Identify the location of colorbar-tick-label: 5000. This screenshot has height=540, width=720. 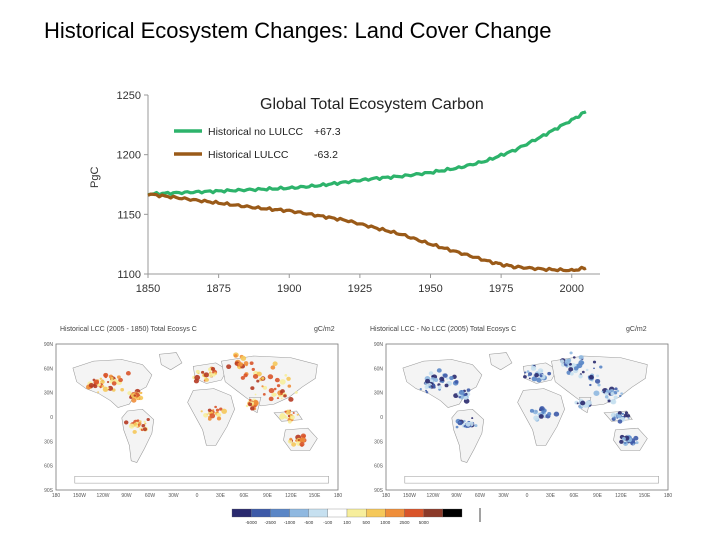
(424, 522).